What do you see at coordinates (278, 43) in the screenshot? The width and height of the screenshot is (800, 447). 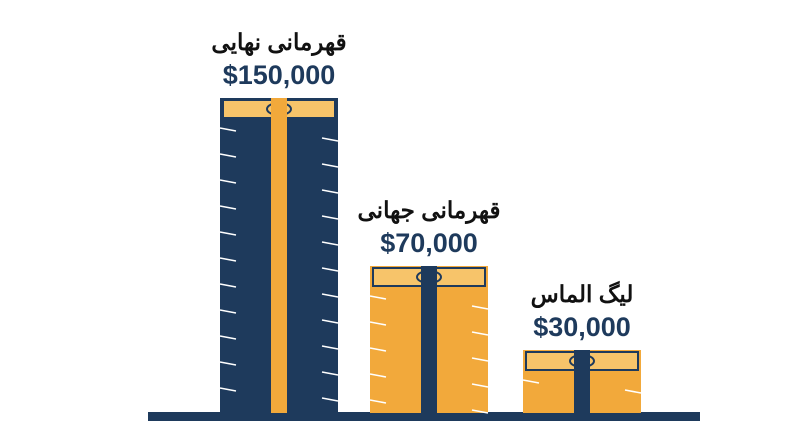 I see `category-label: قهرمانی نهایی` at bounding box center [278, 43].